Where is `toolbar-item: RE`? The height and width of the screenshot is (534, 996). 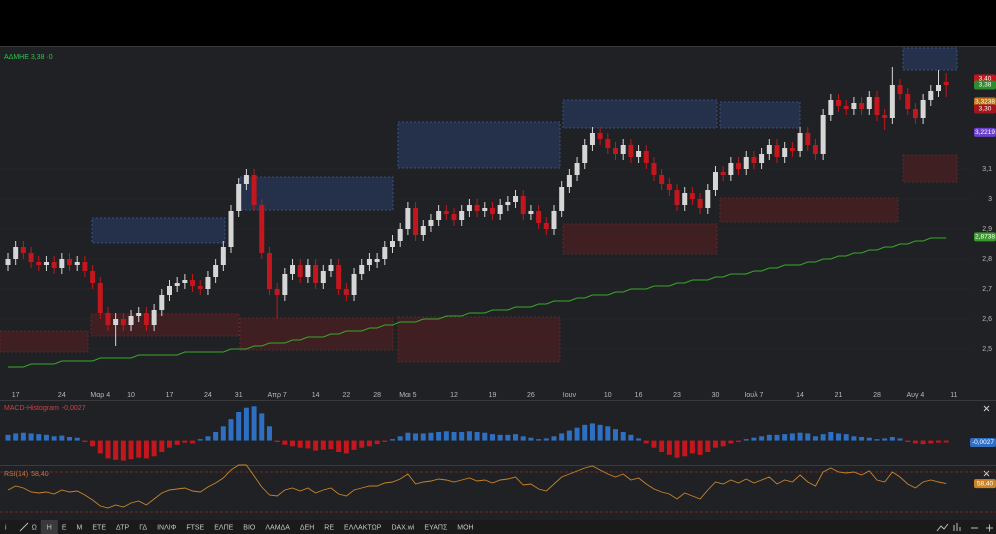 toolbar-item: RE is located at coordinates (329, 527).